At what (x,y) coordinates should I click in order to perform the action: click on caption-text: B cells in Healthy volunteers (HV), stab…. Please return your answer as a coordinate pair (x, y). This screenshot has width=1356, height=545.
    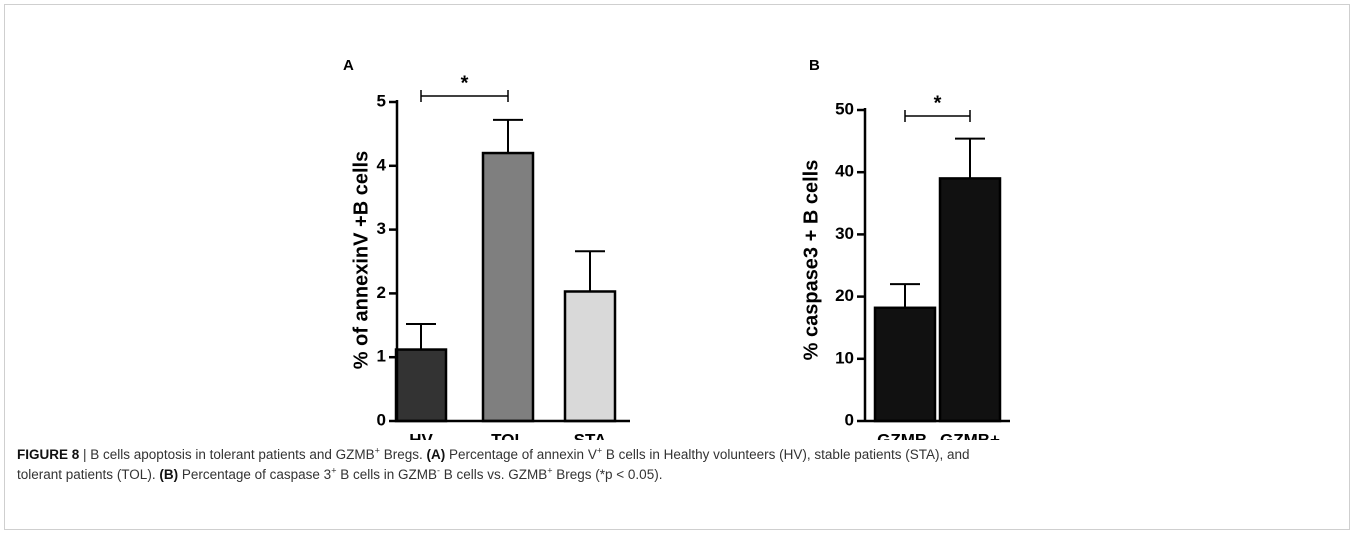
    Looking at the image, I should click on (786, 454).